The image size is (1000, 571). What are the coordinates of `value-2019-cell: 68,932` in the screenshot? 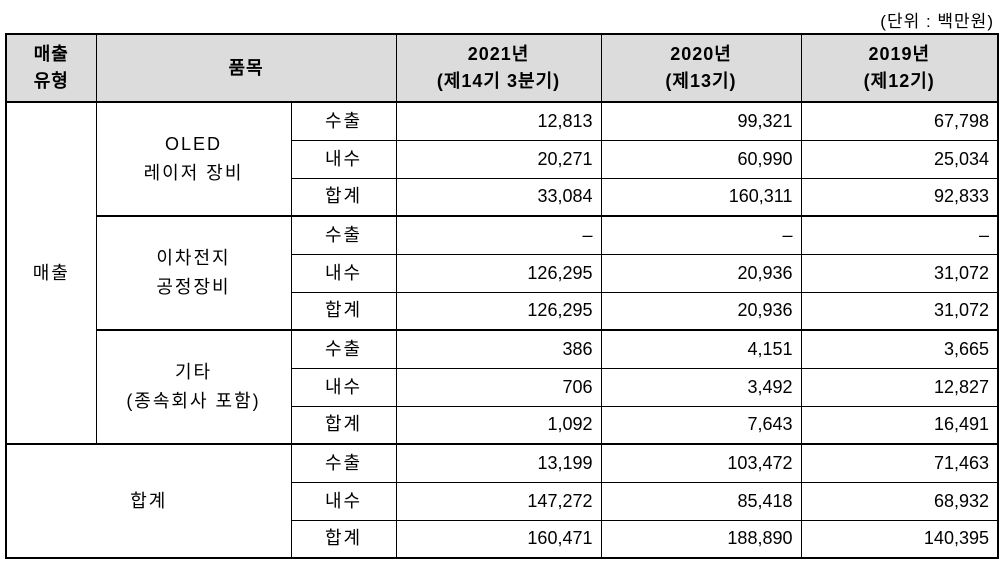 It's located at (899, 501).